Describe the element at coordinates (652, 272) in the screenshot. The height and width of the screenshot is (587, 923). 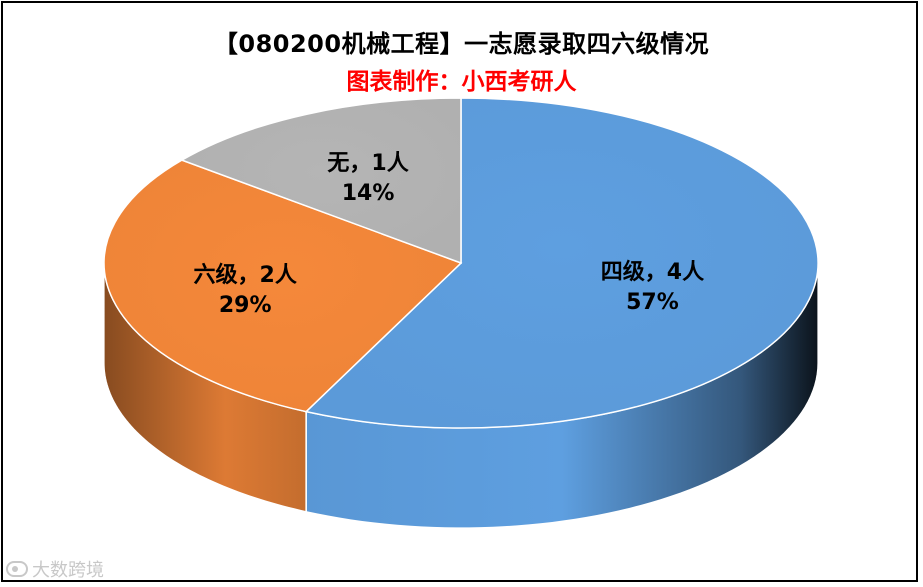
I see `pie-label-四级: 四级，4人` at that location.